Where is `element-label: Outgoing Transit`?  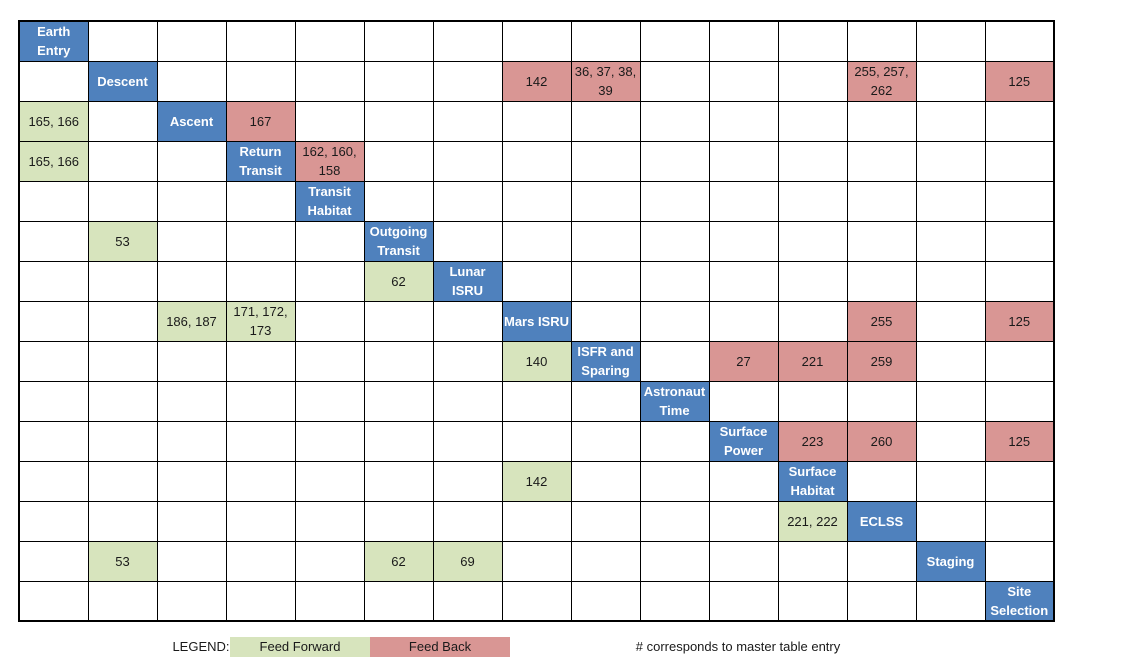
element-label: Outgoing Transit is located at coordinates (398, 241).